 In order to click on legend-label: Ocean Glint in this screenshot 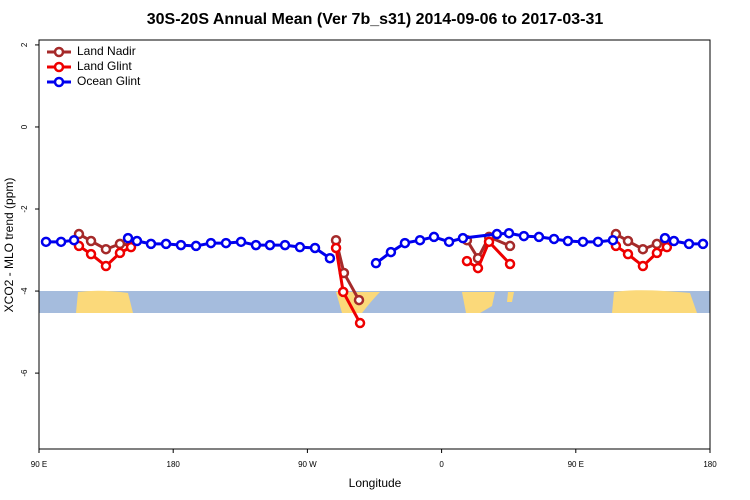, I will do `click(109, 81)`.